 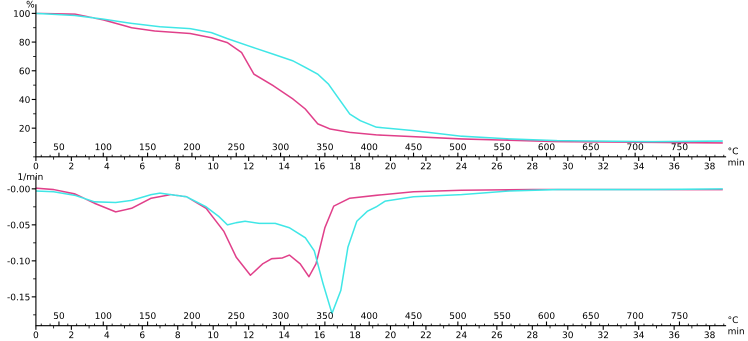 What do you see at coordinates (24, 42) in the screenshot?
I see `y-tick-label: 80` at bounding box center [24, 42].